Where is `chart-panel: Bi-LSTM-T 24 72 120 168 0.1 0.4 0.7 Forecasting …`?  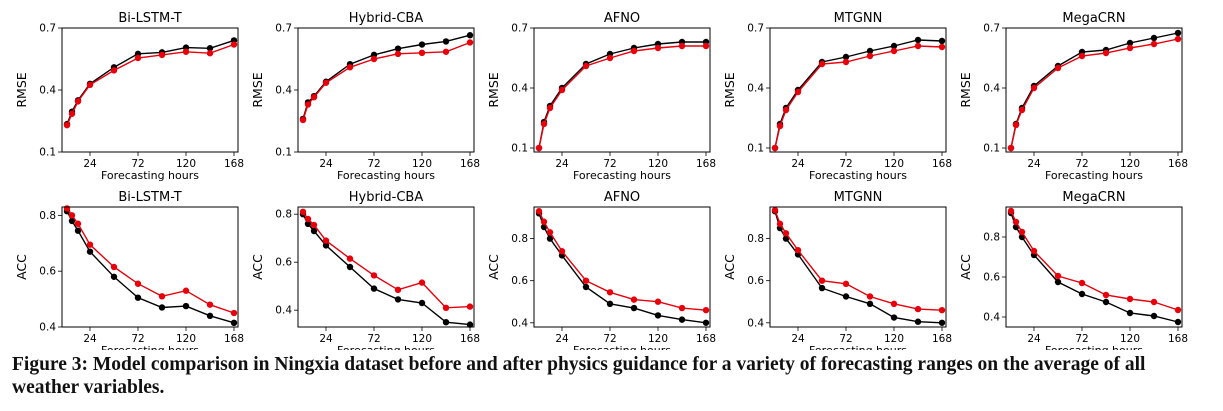 chart-panel: Bi-LSTM-T 24 72 120 168 0.1 0.4 0.7 Forecasting … is located at coordinates (129, 96).